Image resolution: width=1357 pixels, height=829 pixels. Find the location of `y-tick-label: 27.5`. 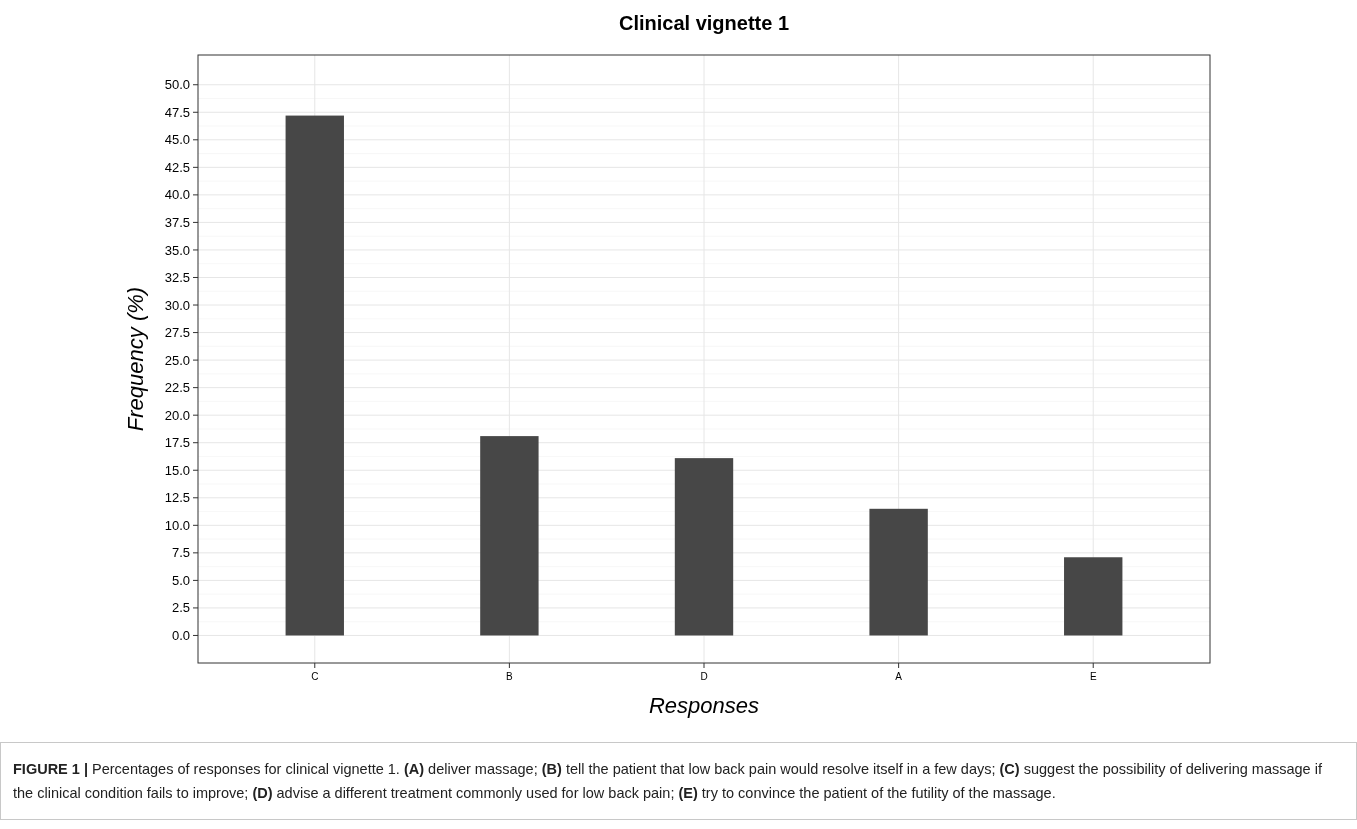

y-tick-label: 27.5 is located at coordinates (177, 333).